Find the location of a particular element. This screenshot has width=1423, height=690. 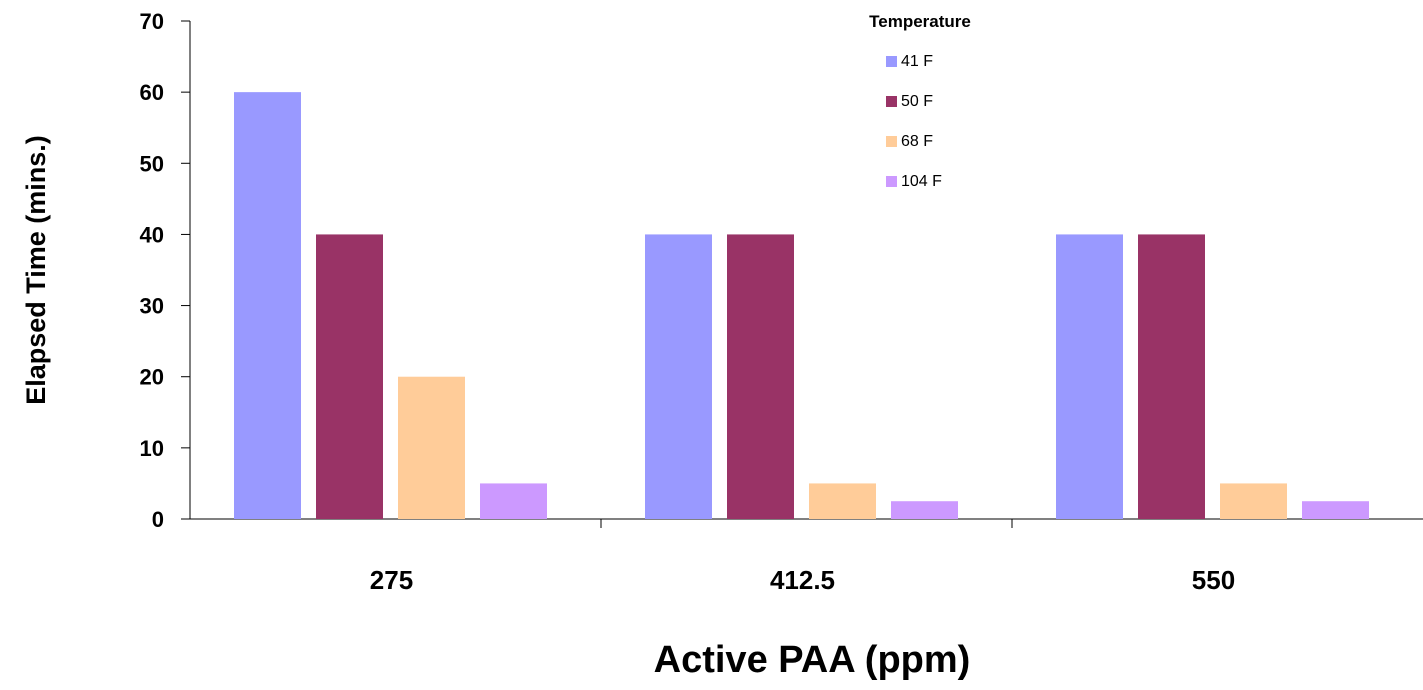

y-tick-label: 10 is located at coordinates (152, 448).